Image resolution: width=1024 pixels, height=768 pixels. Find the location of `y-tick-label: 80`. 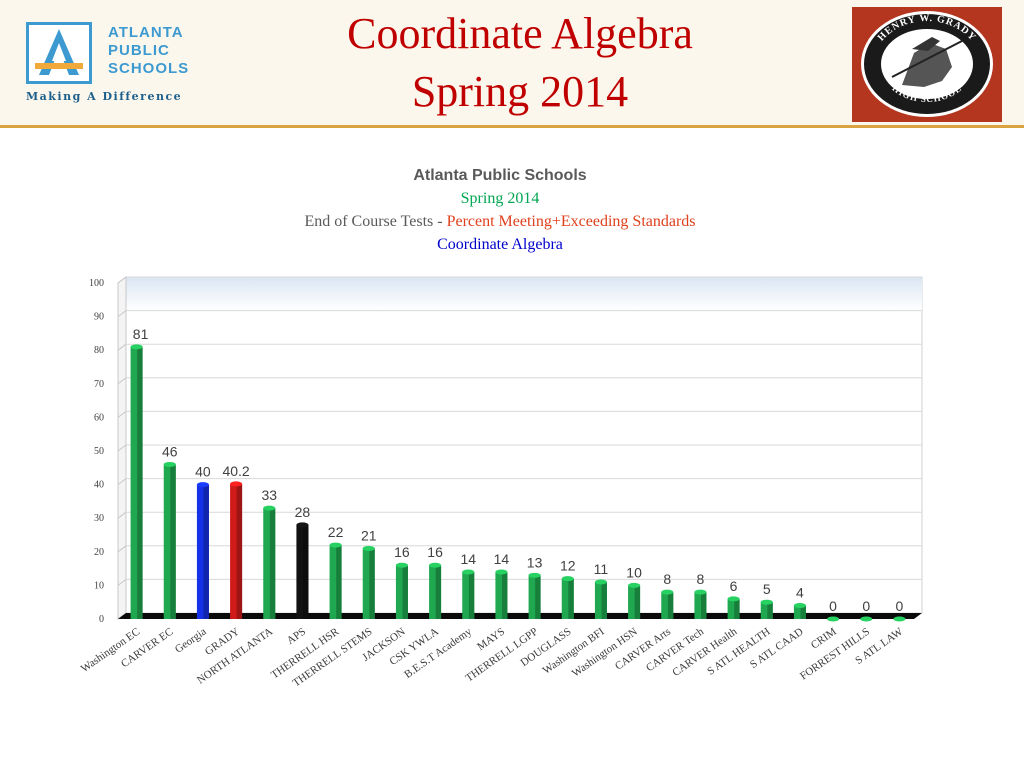

y-tick-label: 80 is located at coordinates (99, 350).